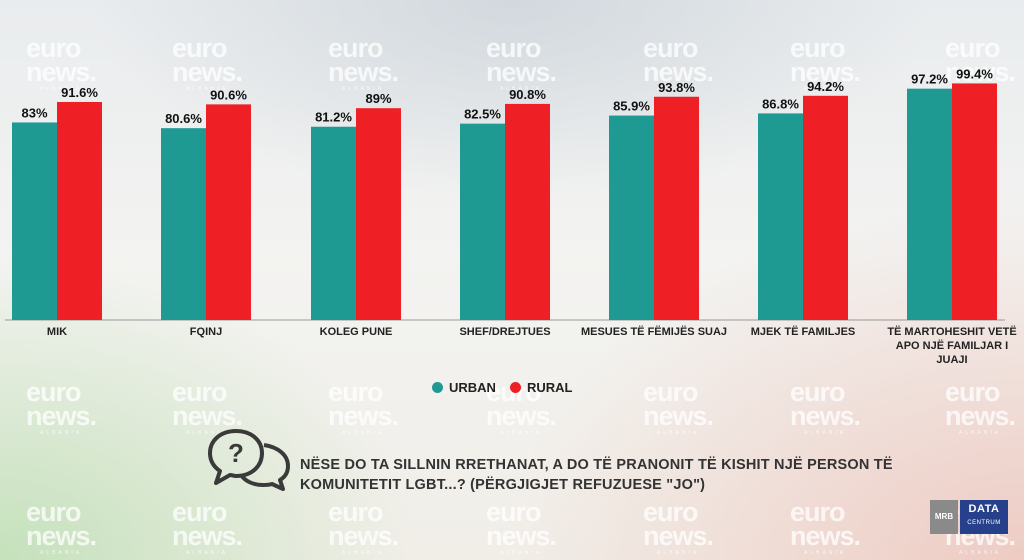 This screenshot has width=1024, height=560. What do you see at coordinates (378, 98) in the screenshot?
I see `data-label-rural-3: 89%` at bounding box center [378, 98].